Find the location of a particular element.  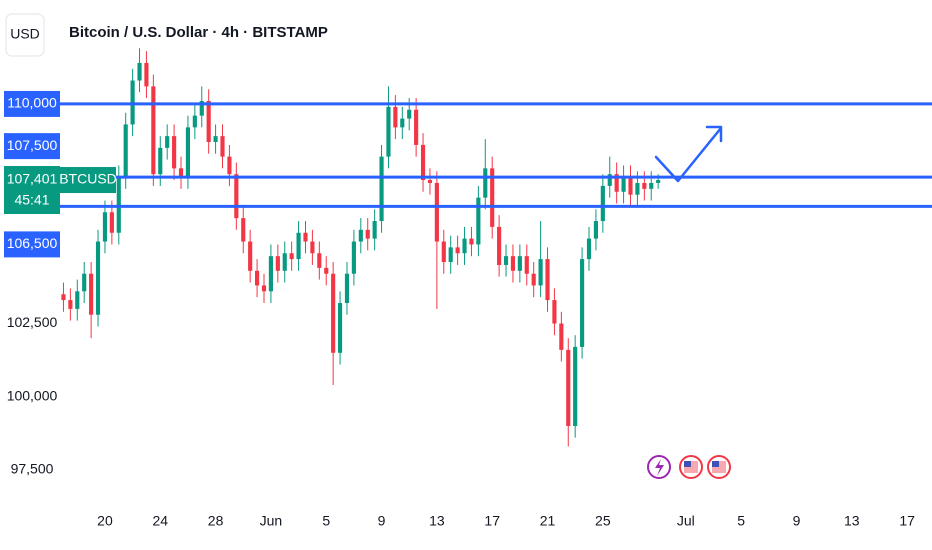

level-label: 110,000 is located at coordinates (32, 103).